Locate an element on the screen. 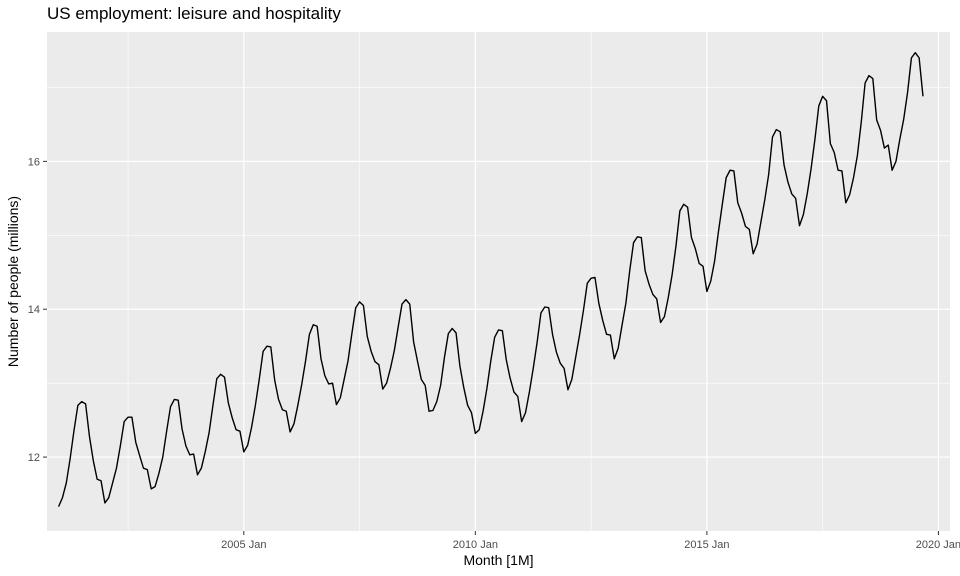 This screenshot has width=960, height=576. x-tick-label: 2005 Jan is located at coordinates (243, 545).